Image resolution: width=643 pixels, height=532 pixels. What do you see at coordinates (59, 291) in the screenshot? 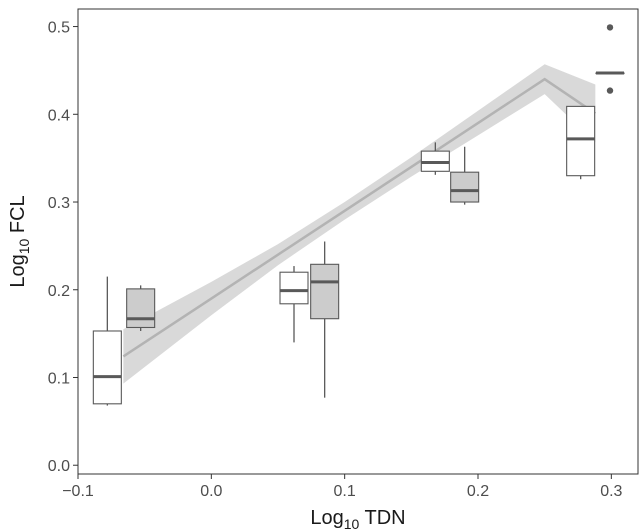
I see `y-tick-label: 0.2` at bounding box center [59, 291].